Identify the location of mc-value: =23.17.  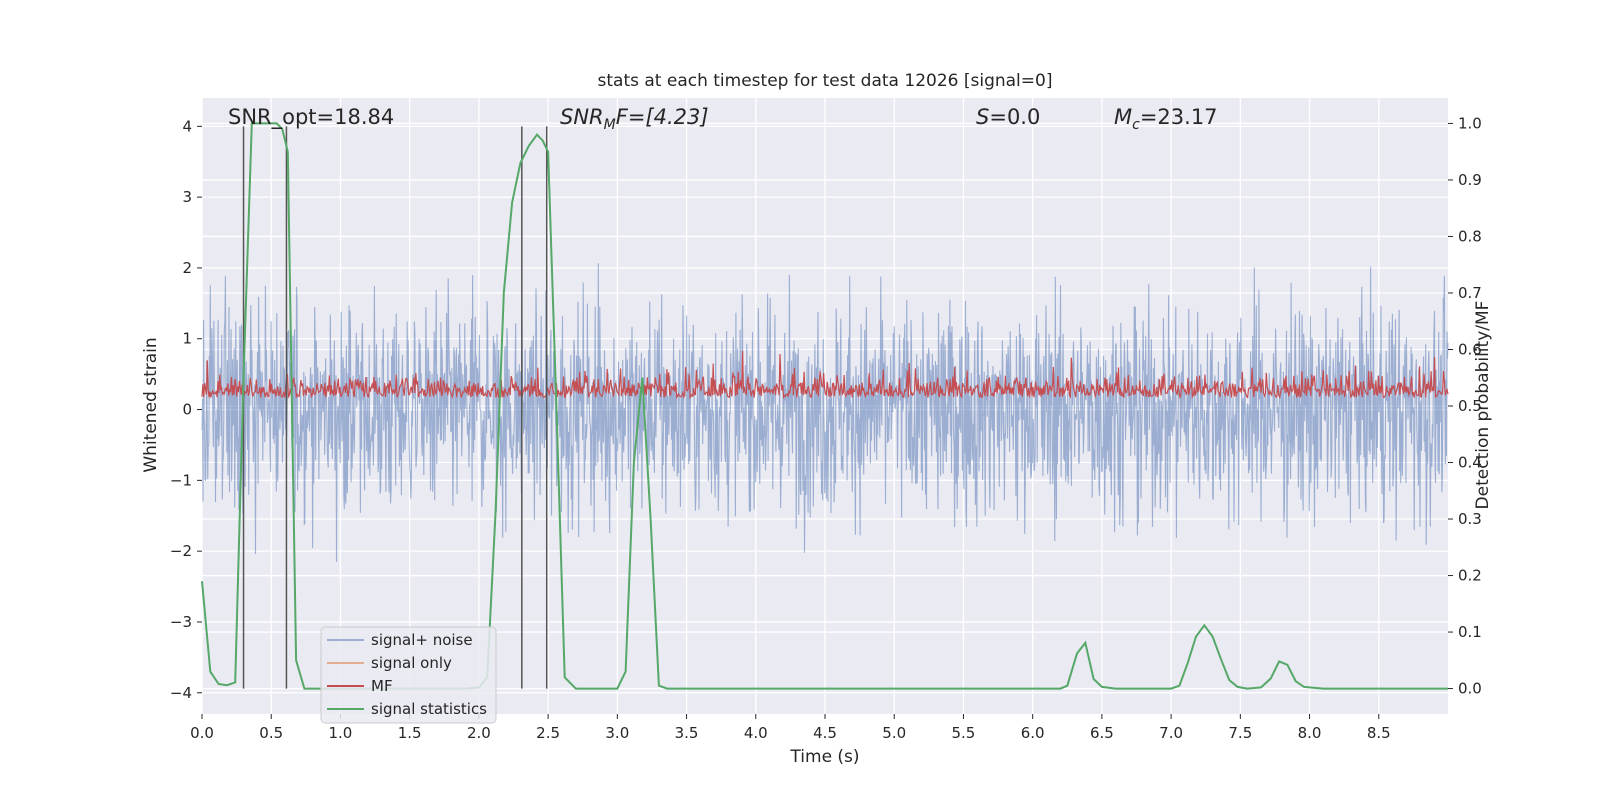
(1179, 117).